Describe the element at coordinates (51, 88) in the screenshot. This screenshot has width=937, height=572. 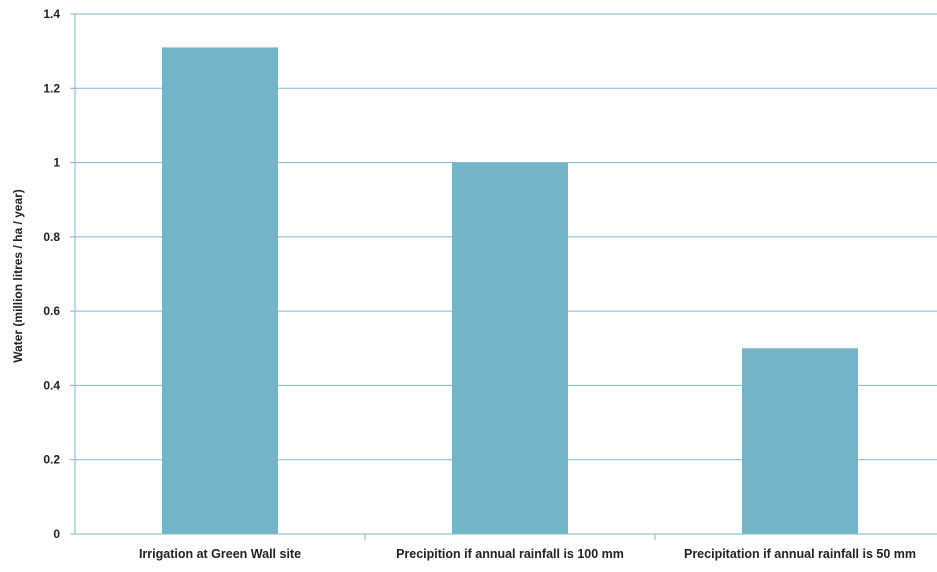
I see `y-tick-label: 1.2` at that location.